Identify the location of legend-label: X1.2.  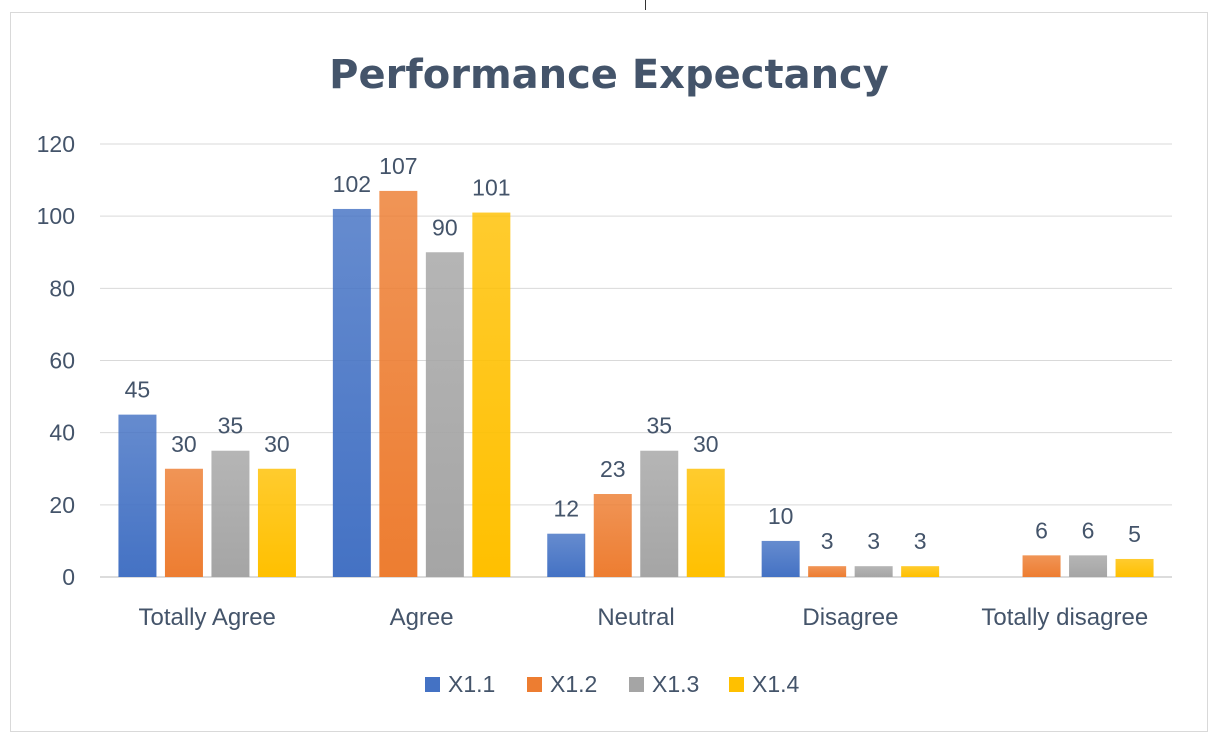
(573, 684).